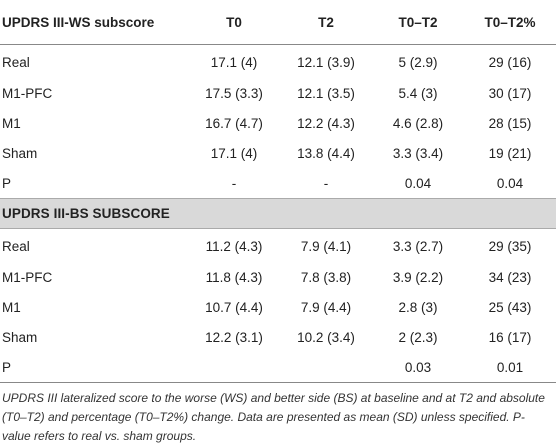 This screenshot has height=446, width=556. Describe the element at coordinates (326, 123) in the screenshot. I see `cell: 12.2 (4.3)` at that location.